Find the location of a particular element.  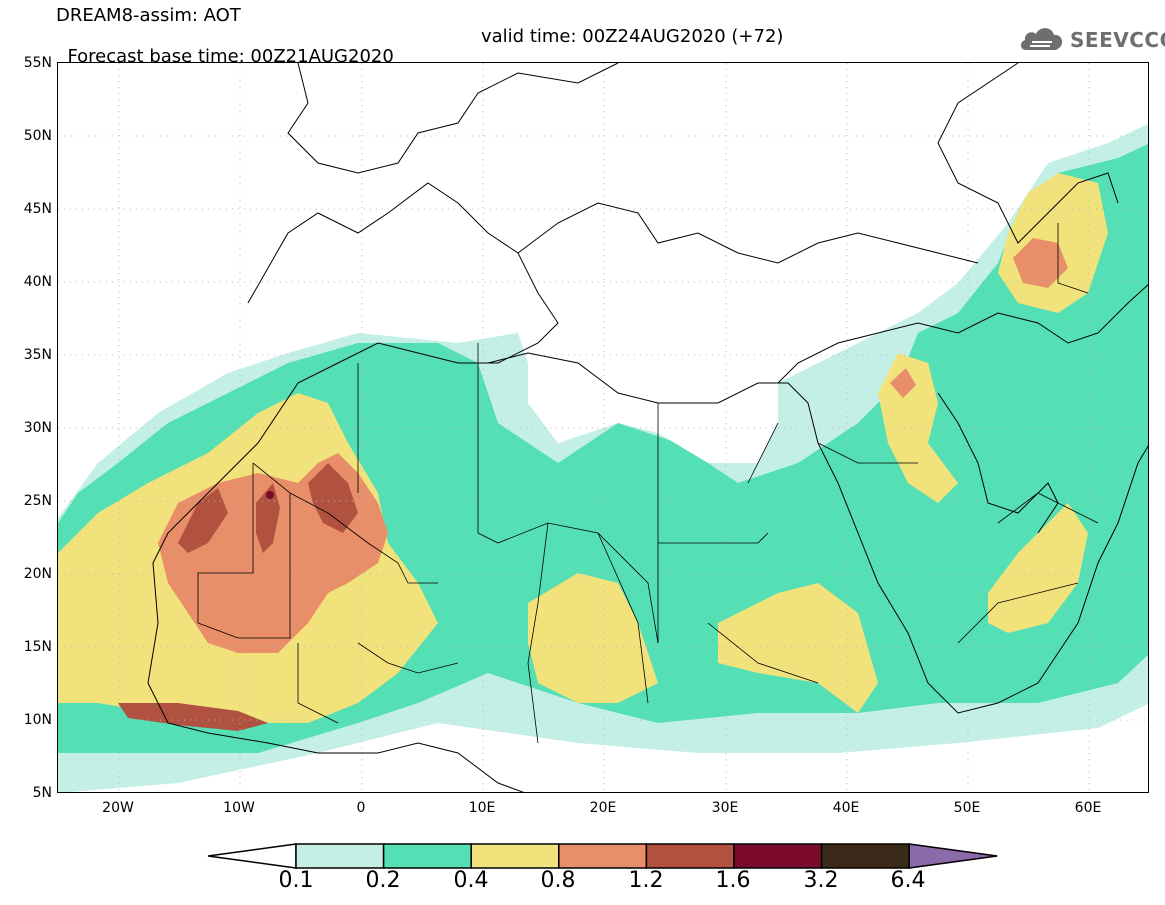

lon-label: 50E is located at coordinates (967, 808).